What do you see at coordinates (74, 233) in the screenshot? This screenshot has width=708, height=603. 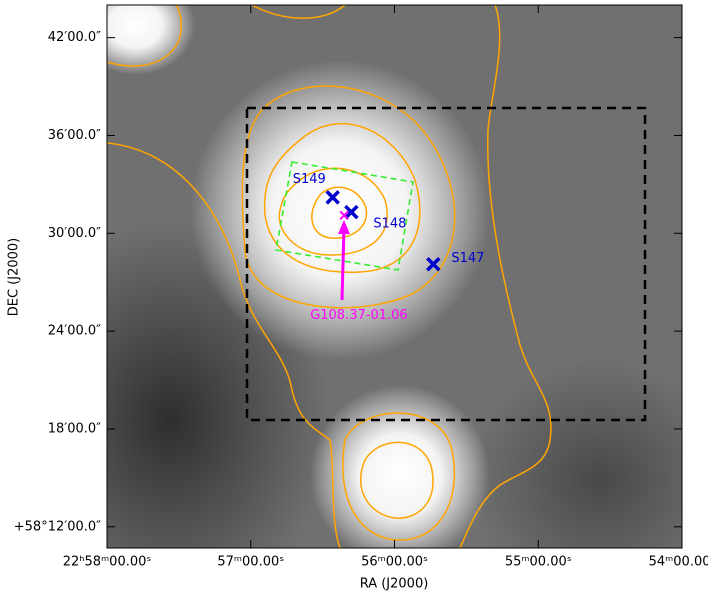 I see `y-tick-label: 30′00.0″` at bounding box center [74, 233].